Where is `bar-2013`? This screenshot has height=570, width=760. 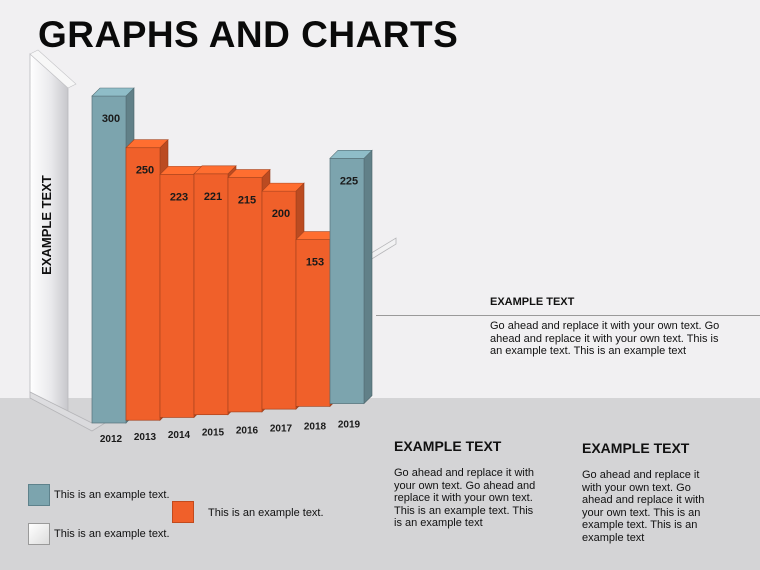 bar-2013 is located at coordinates (143, 284).